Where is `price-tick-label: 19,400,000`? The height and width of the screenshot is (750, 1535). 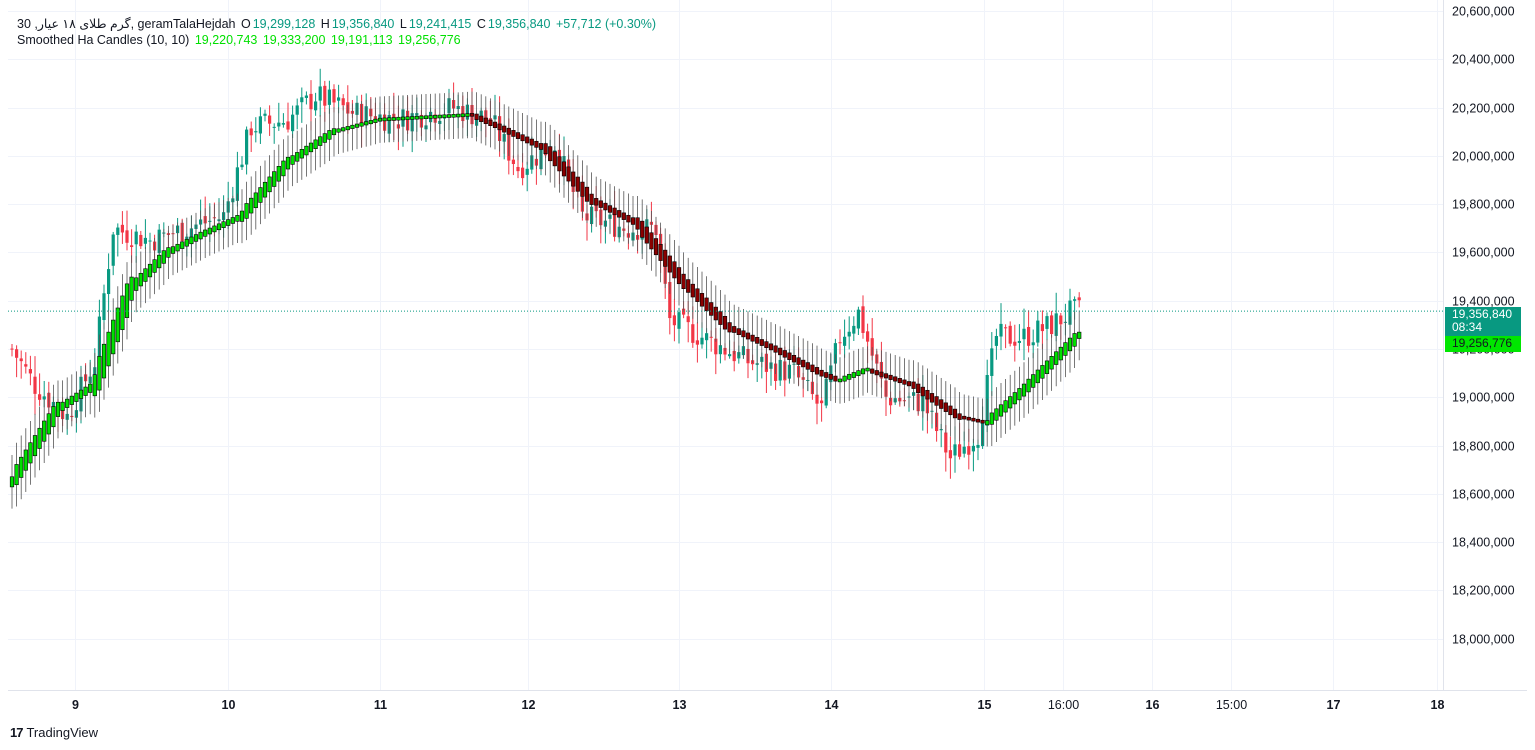
price-tick-label: 19,400,000 is located at coordinates (1483, 302).